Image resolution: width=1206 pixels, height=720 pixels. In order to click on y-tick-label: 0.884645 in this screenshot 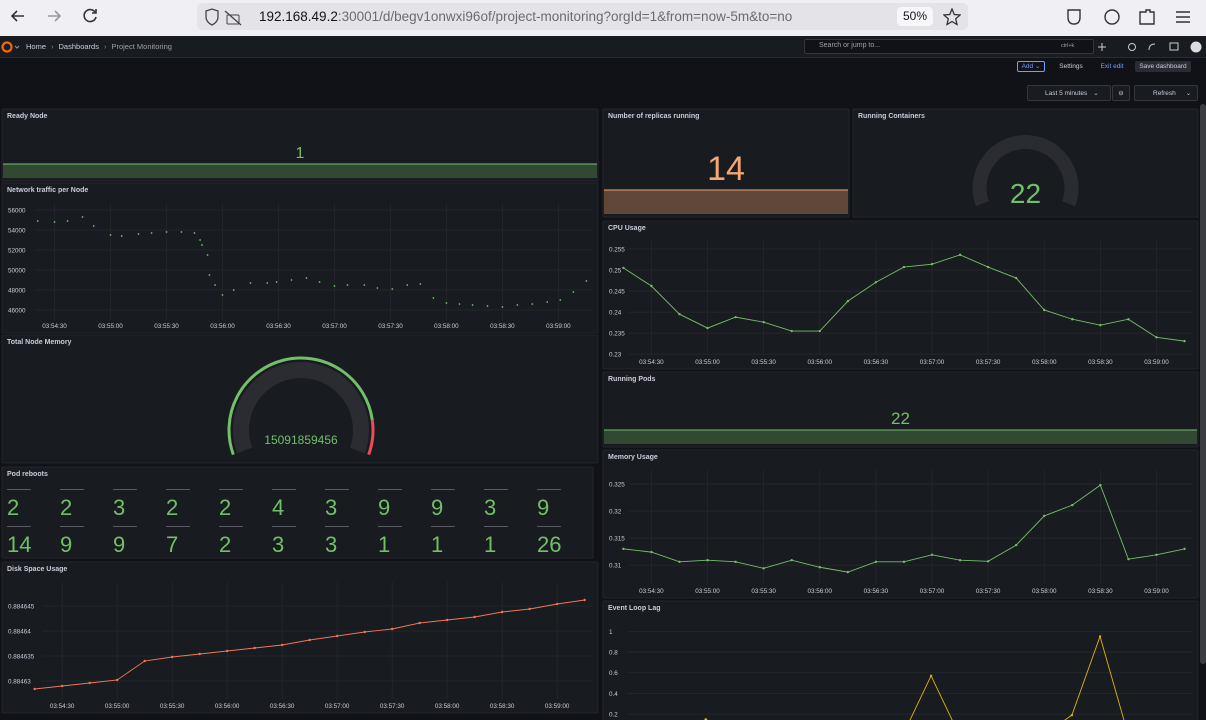, I will do `click(21, 607)`.